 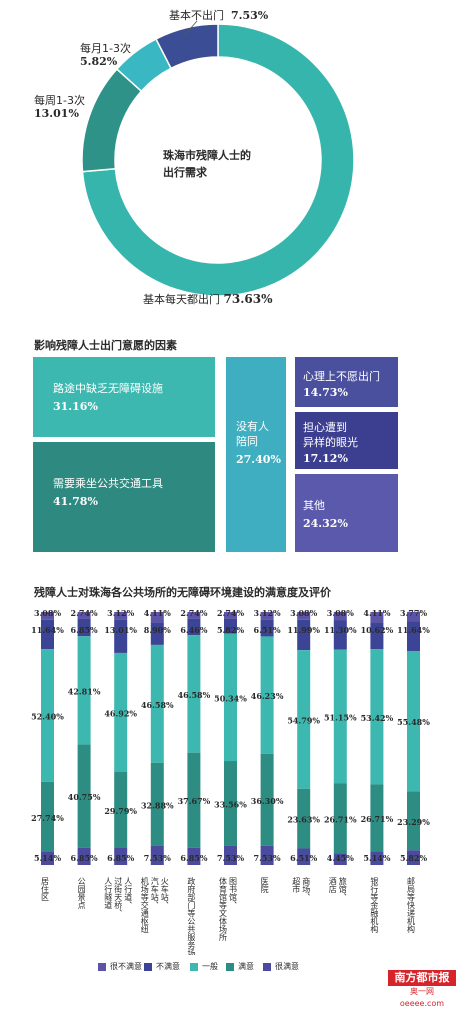 I want to click on value-label: 42.81%, so click(x=84, y=691).